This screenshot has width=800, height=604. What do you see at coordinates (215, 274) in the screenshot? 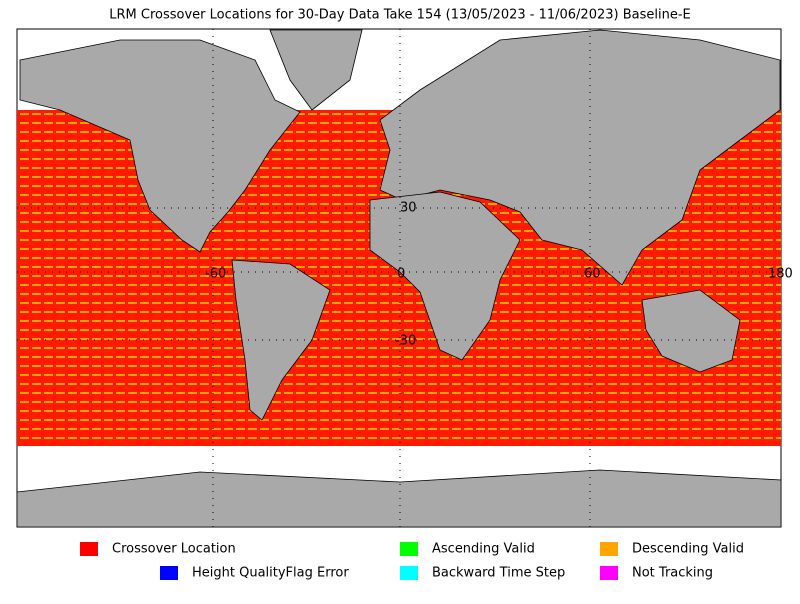
I see `grid-label: -60` at bounding box center [215, 274].